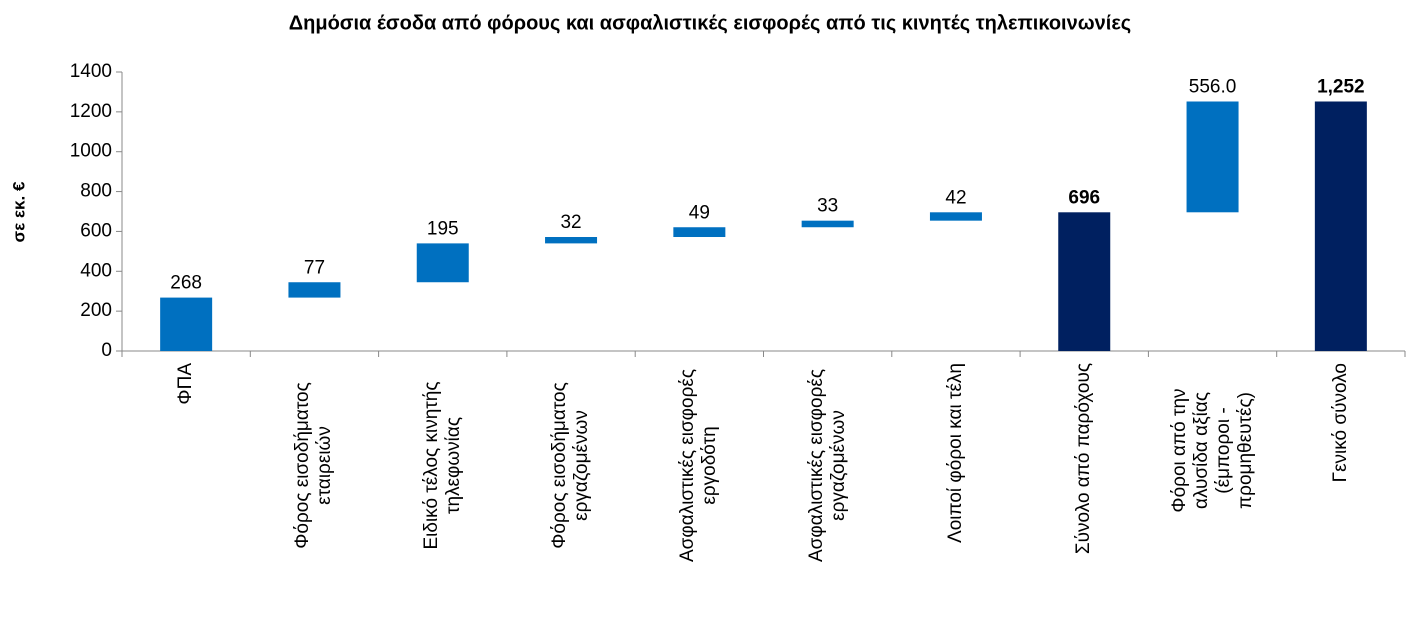  Describe the element at coordinates (96, 310) in the screenshot. I see `y-tick-label: 200` at that location.